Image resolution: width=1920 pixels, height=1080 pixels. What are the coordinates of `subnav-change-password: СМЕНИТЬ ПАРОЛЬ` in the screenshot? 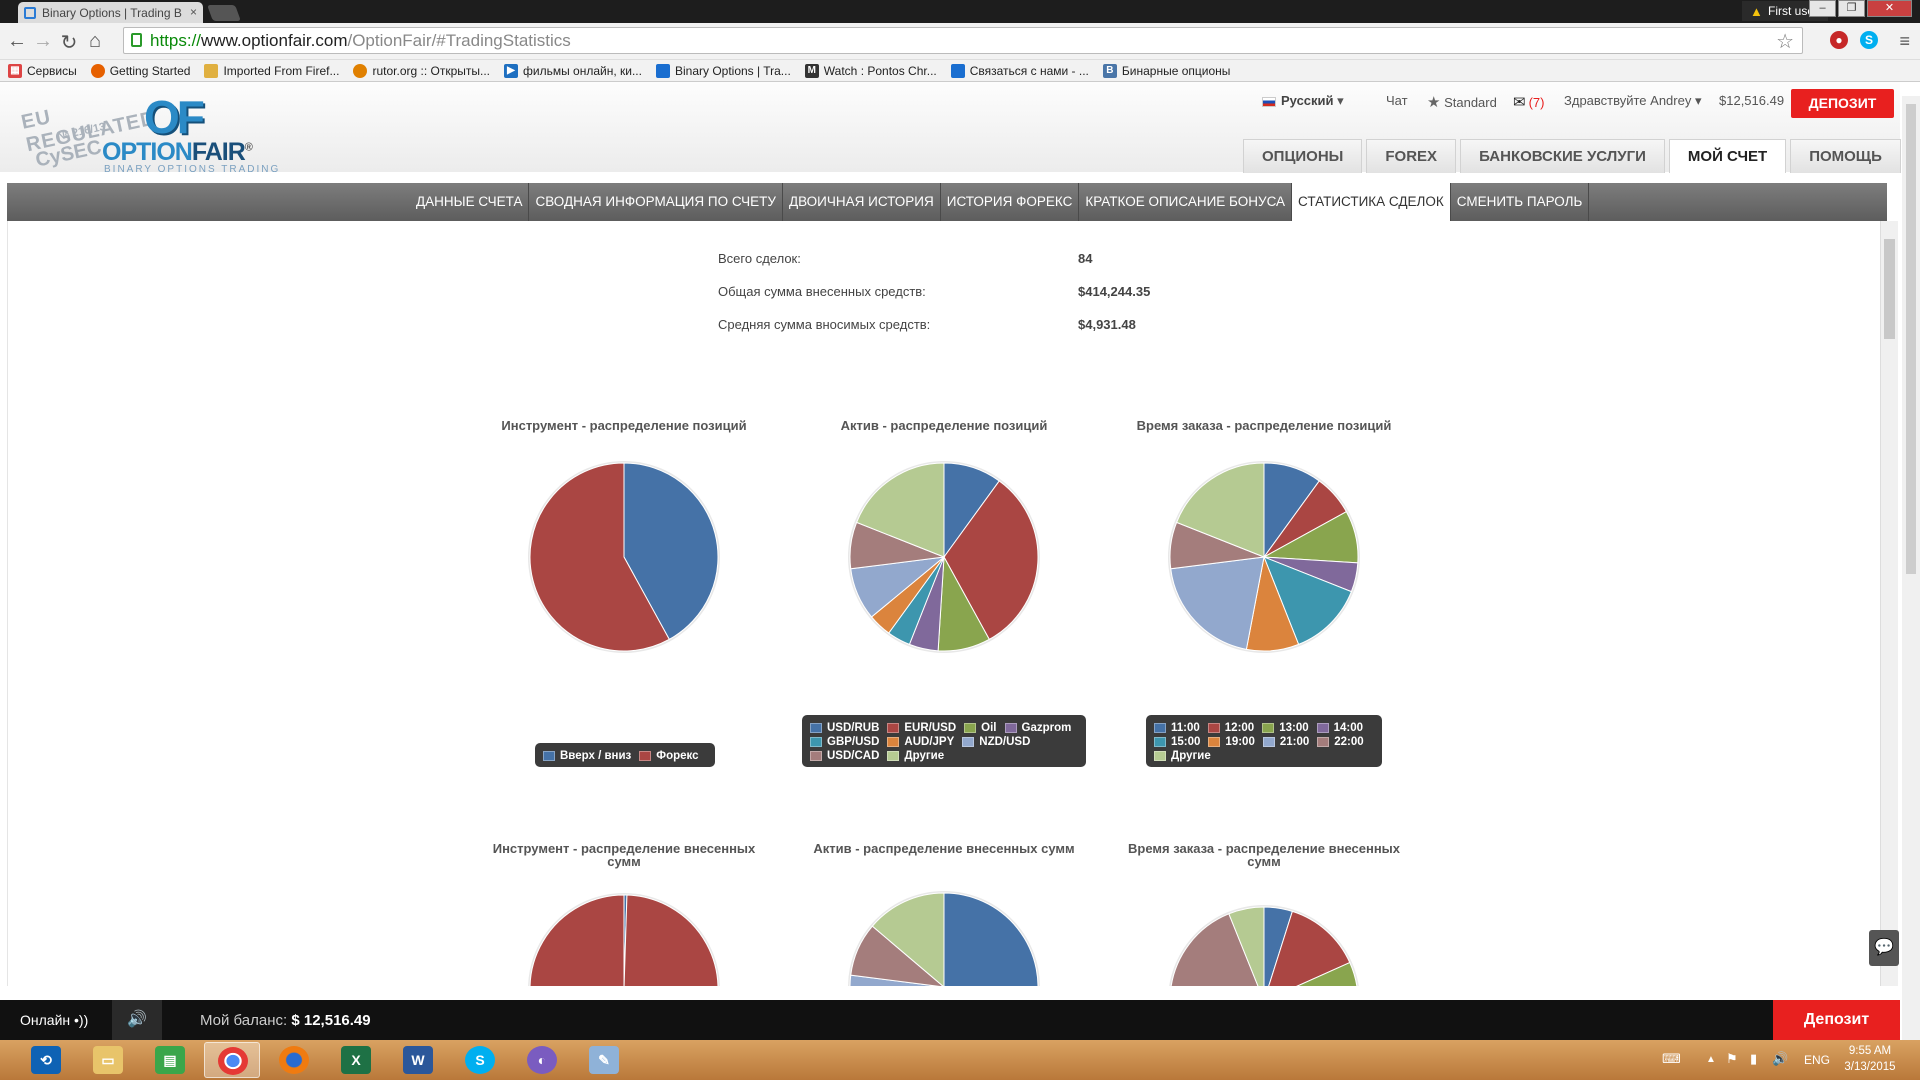 It's located at (1520, 202).